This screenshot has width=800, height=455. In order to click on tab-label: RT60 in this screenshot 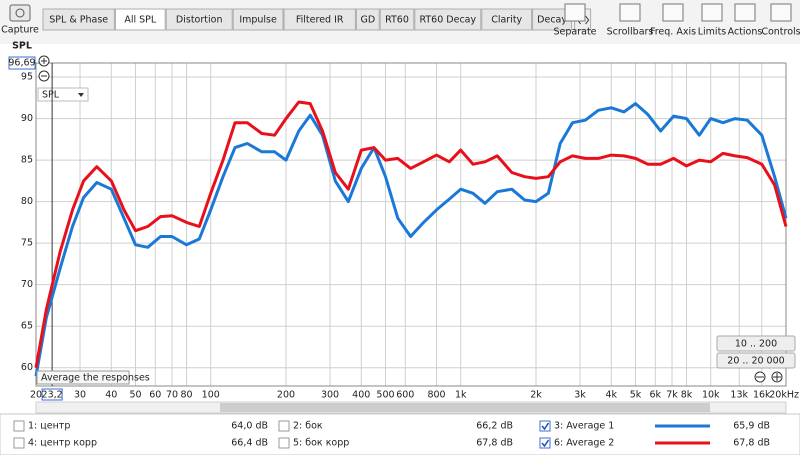, I will do `click(397, 20)`.